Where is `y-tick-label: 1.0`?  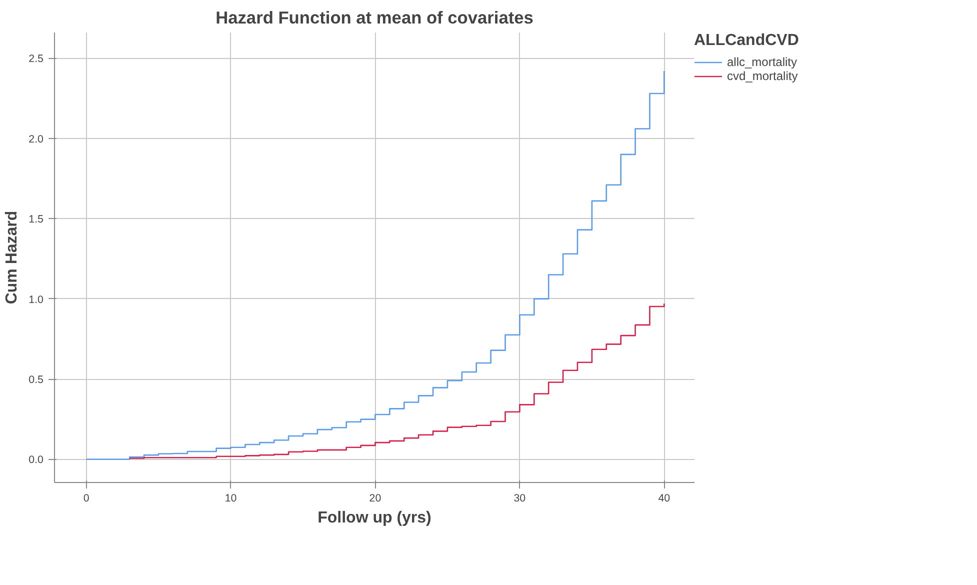
y-tick-label: 1.0 is located at coordinates (36, 300).